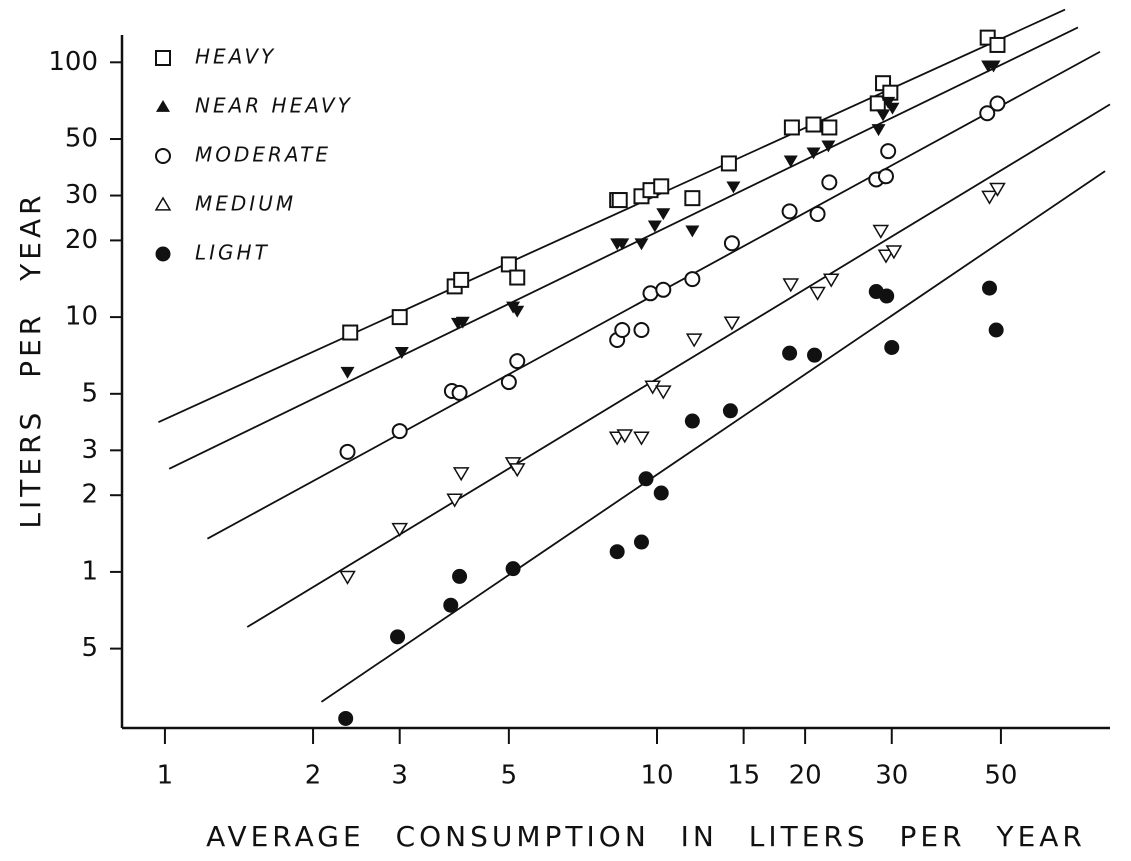 Image resolution: width=1131 pixels, height=861 pixels. What do you see at coordinates (89, 648) in the screenshot?
I see `y-tick-label: 5` at bounding box center [89, 648].